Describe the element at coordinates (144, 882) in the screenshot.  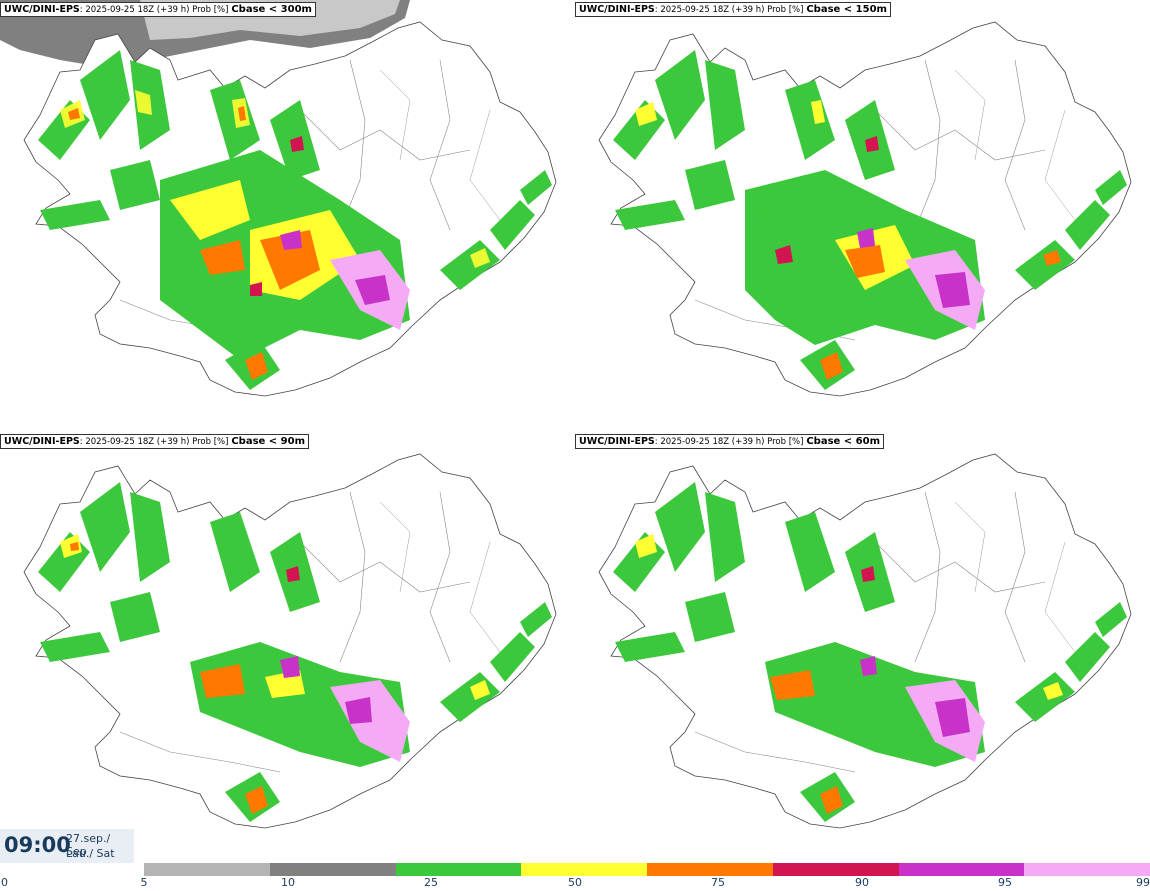
I see `legend-tick-label: 5` at that location.